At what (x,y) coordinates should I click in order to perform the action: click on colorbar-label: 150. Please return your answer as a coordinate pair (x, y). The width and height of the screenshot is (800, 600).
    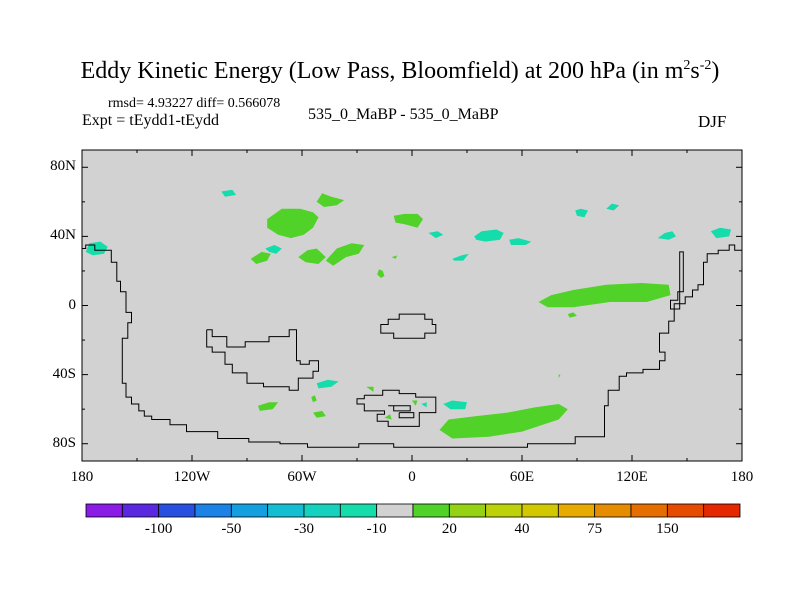
    Looking at the image, I should click on (667, 529).